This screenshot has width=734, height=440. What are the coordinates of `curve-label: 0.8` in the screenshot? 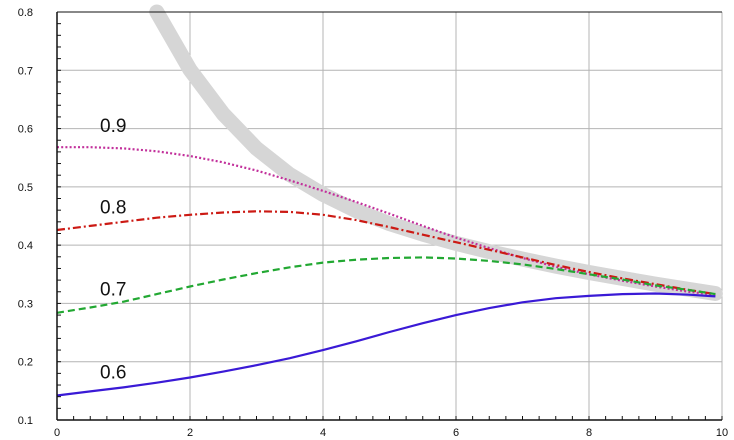 It's located at (113, 208).